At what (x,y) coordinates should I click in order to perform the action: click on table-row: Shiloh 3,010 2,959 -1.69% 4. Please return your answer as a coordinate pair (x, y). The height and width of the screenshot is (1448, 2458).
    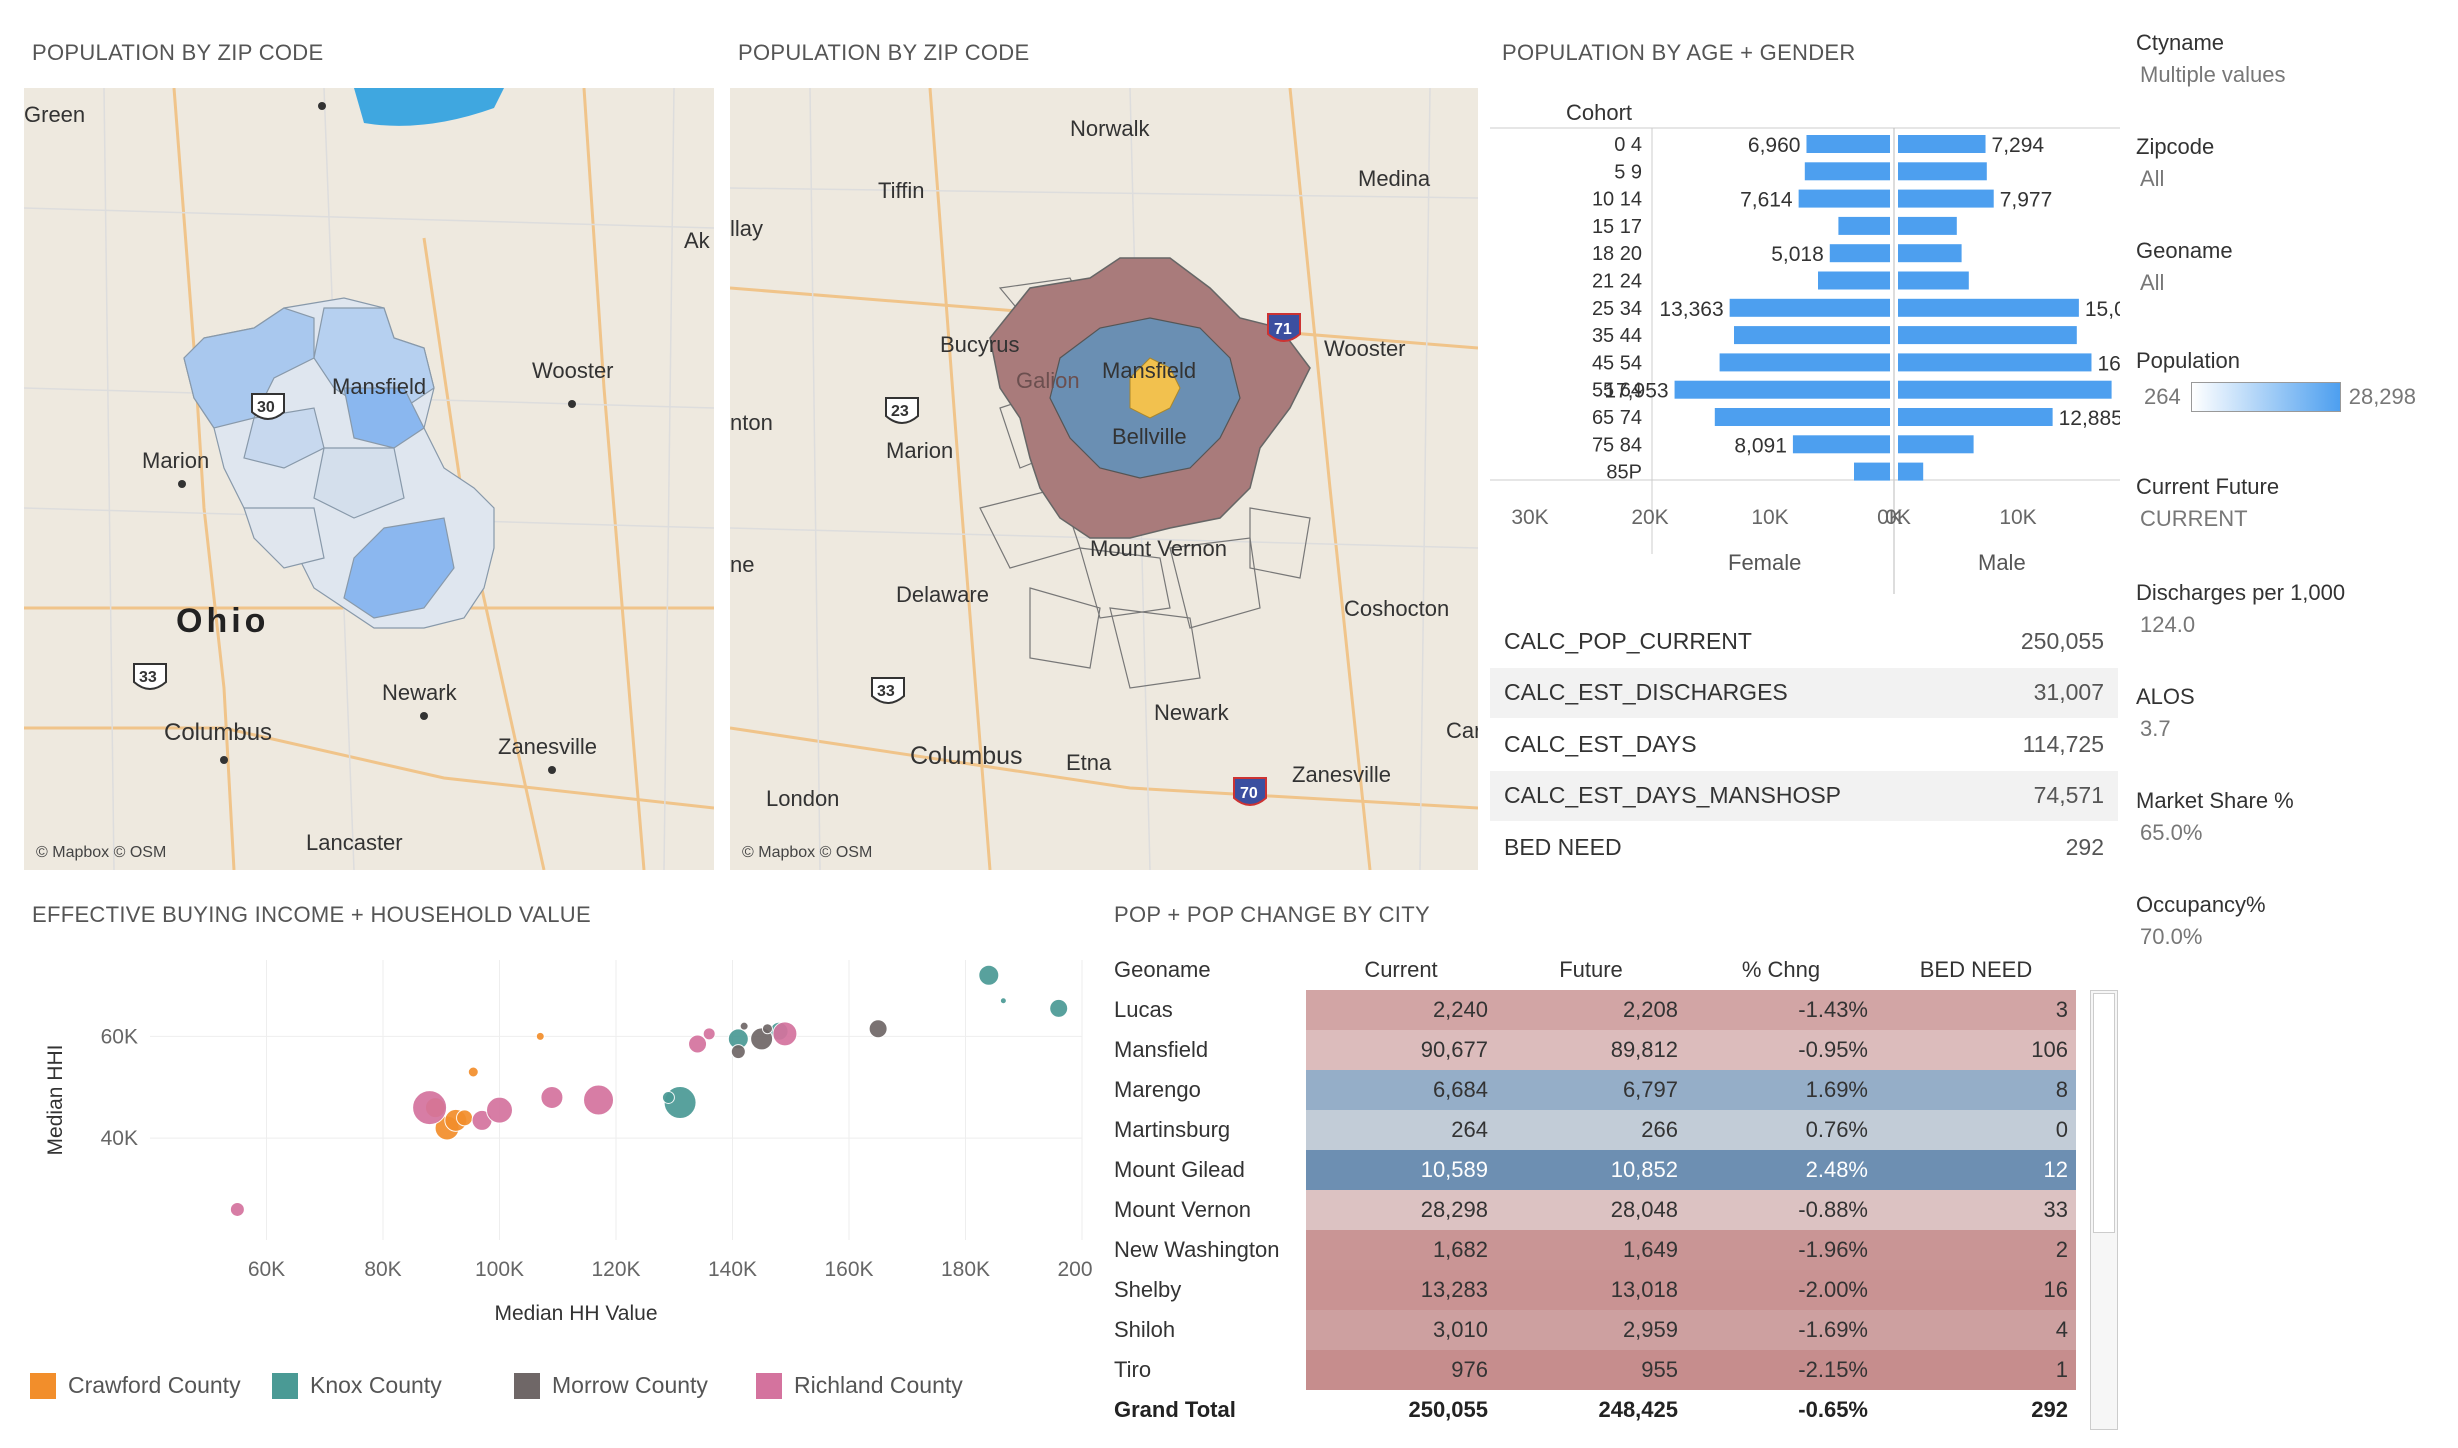
    Looking at the image, I should click on (1591, 1330).